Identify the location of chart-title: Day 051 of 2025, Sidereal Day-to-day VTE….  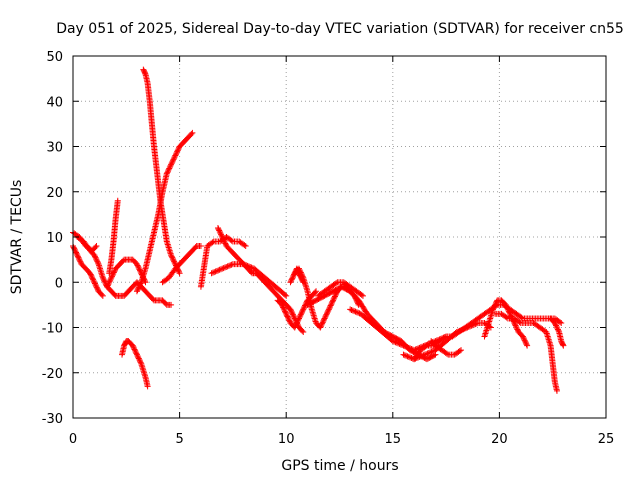
(340, 29).